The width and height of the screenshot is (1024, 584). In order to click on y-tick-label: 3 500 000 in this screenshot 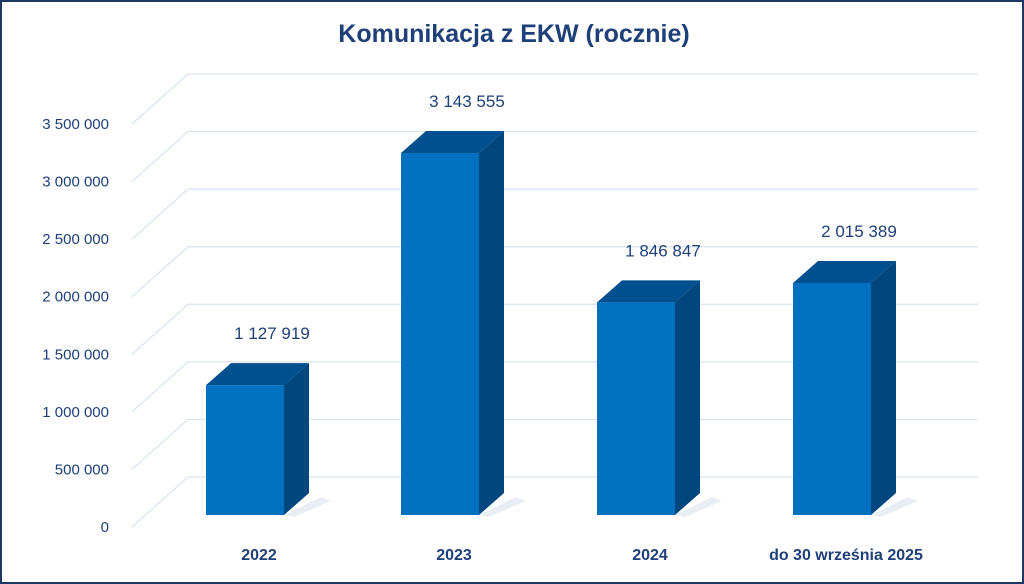, I will do `click(75, 124)`.